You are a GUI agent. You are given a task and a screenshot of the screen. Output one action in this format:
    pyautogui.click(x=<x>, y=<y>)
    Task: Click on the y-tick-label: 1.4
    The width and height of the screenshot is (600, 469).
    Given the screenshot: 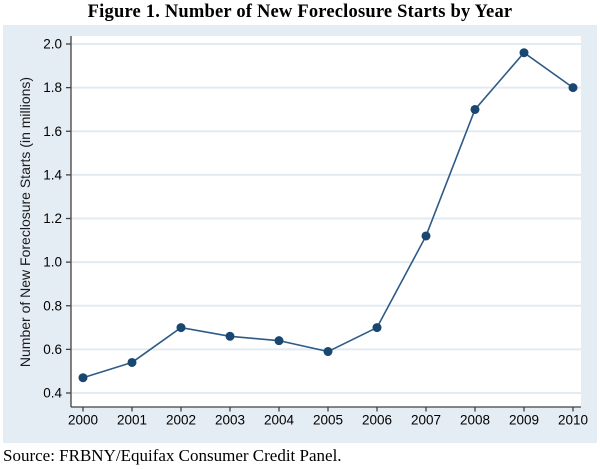 What is the action you would take?
    pyautogui.click(x=52, y=174)
    